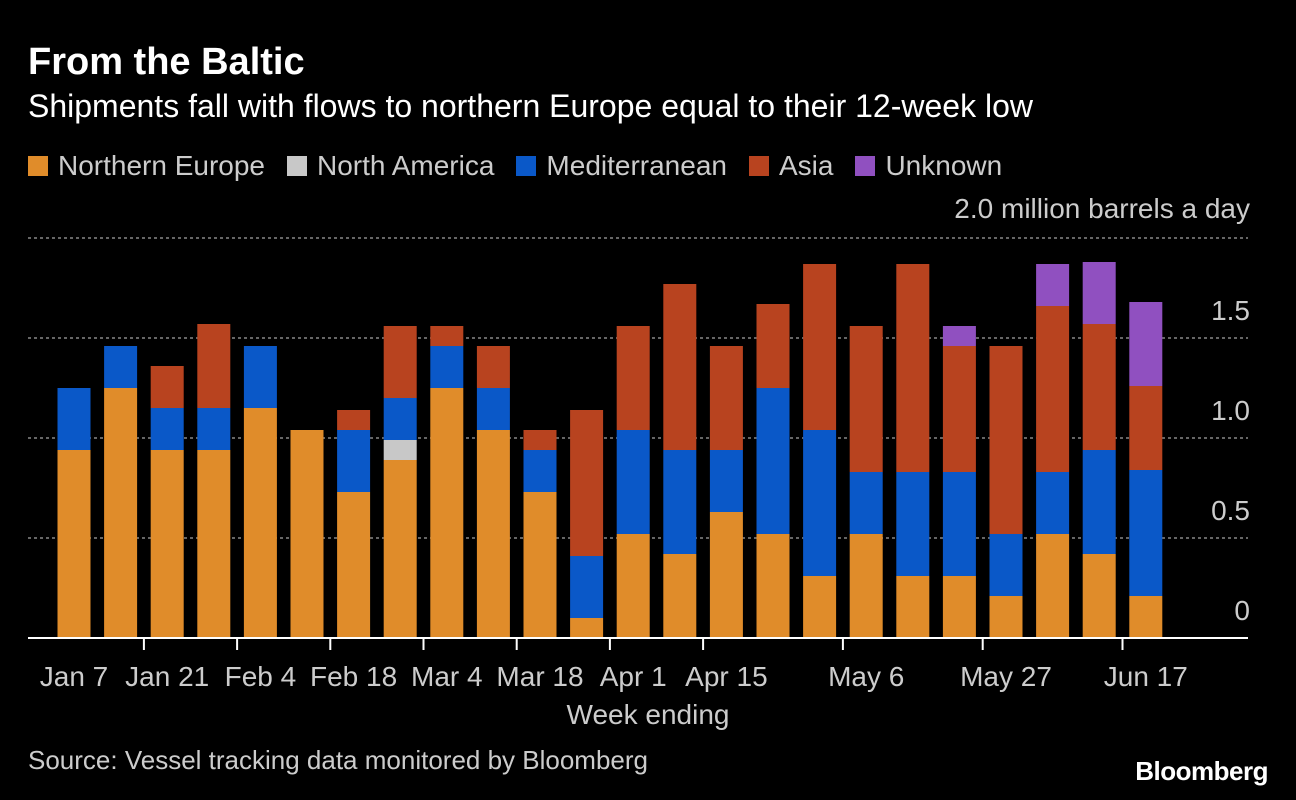 Image resolution: width=1296 pixels, height=800 pixels. I want to click on x-tick-label: Jan 21, so click(167, 676).